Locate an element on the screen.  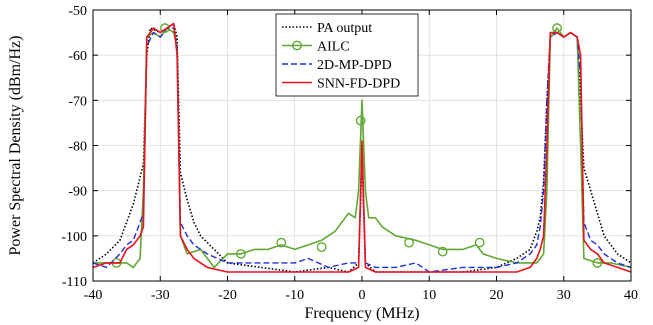
y-tick-label: -80 is located at coordinates (77, 147).